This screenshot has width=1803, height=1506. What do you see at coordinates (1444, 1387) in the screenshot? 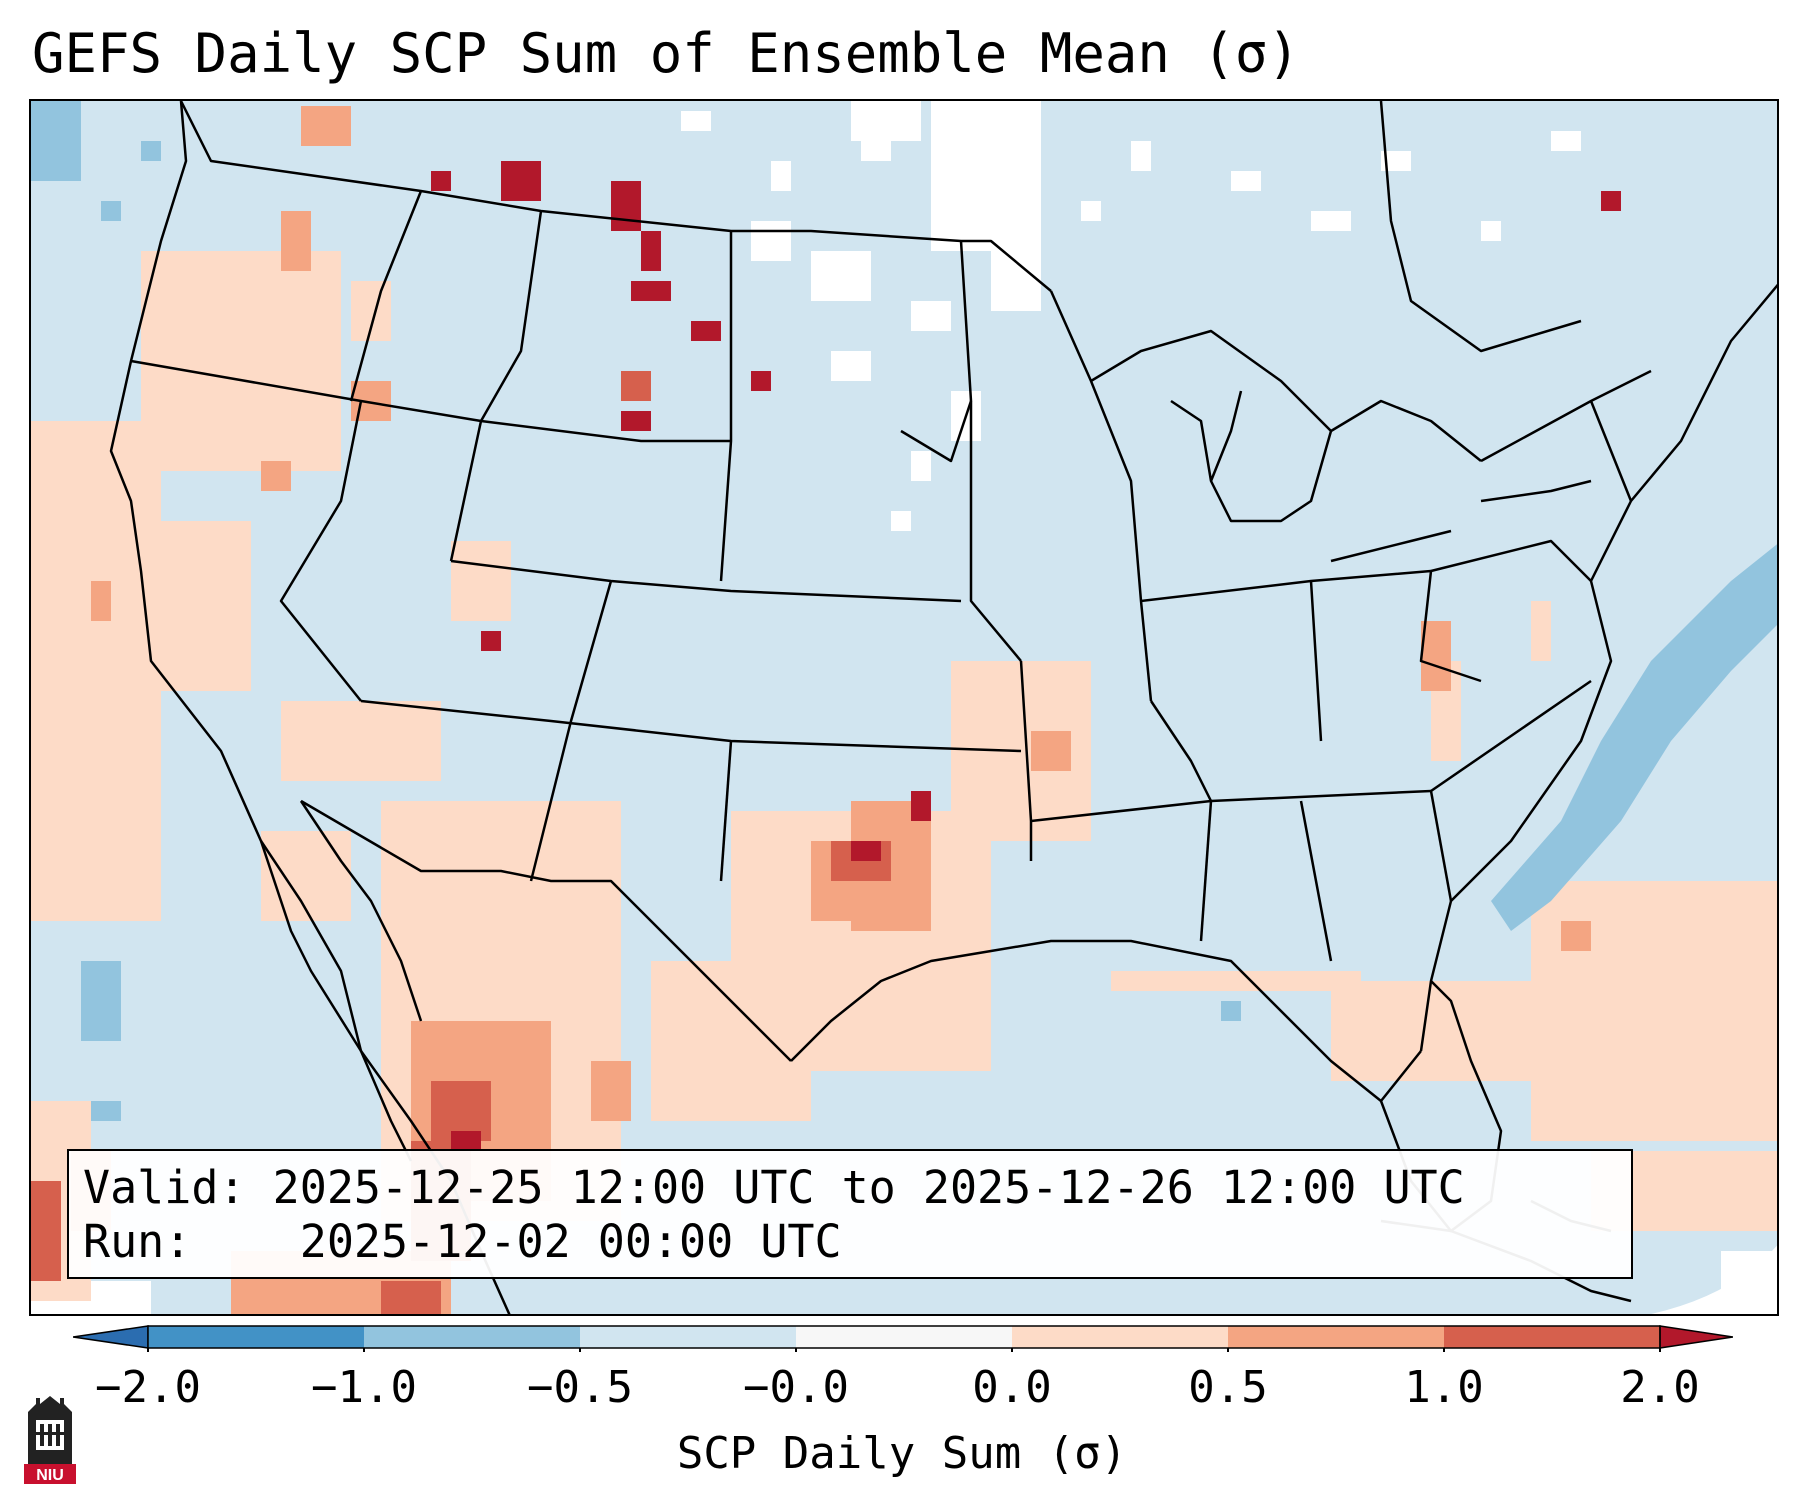
I see `colorbar-tick-label: 1.0` at bounding box center [1444, 1387].